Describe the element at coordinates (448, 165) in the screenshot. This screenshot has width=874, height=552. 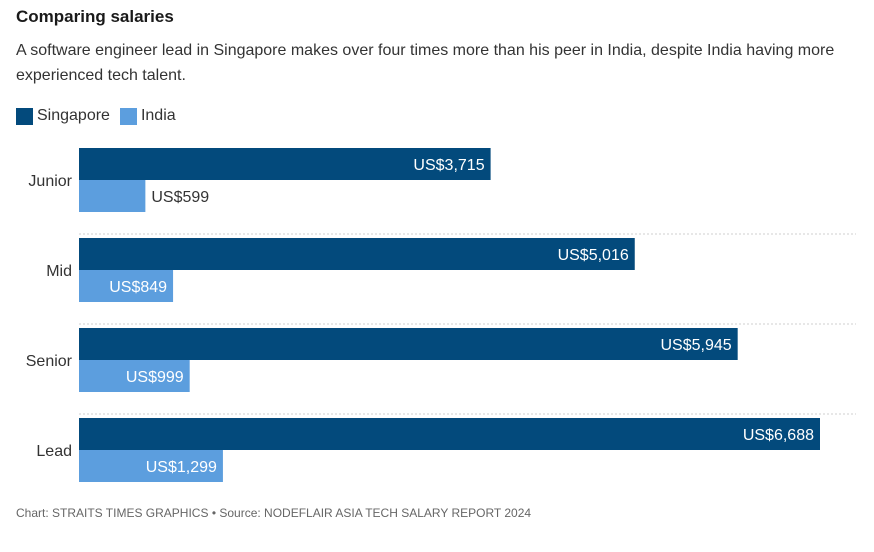
I see `value-label-singapore-junior: US$3,715` at that location.